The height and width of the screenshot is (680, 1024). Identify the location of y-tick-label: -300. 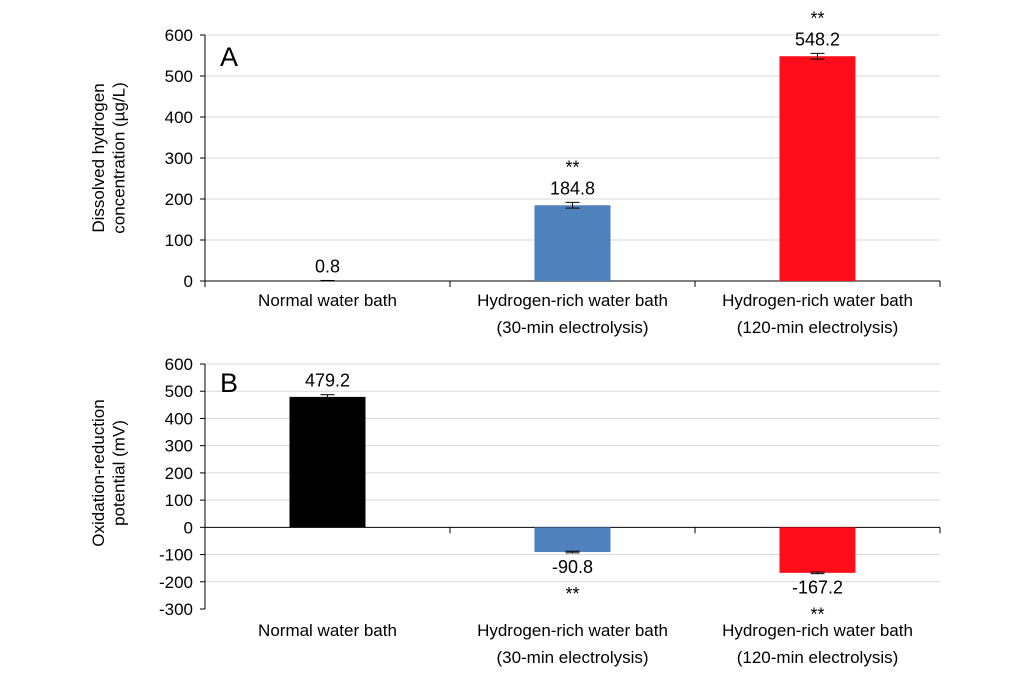
(176, 609).